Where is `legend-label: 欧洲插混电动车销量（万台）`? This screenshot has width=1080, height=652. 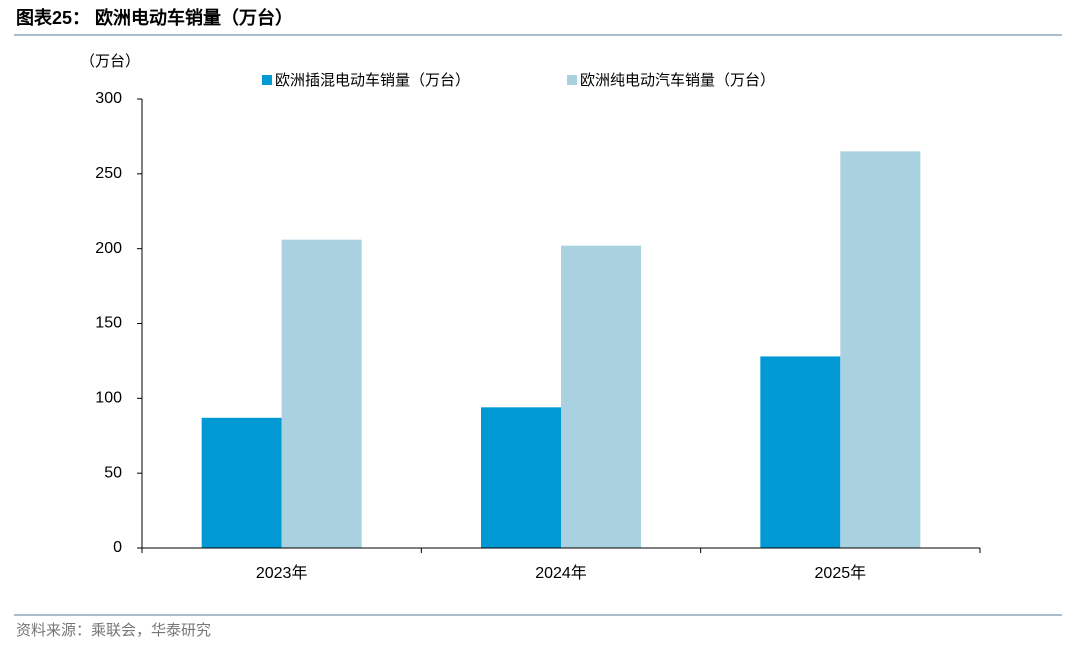 legend-label: 欧洲插混电动车销量（万台） is located at coordinates (372, 80).